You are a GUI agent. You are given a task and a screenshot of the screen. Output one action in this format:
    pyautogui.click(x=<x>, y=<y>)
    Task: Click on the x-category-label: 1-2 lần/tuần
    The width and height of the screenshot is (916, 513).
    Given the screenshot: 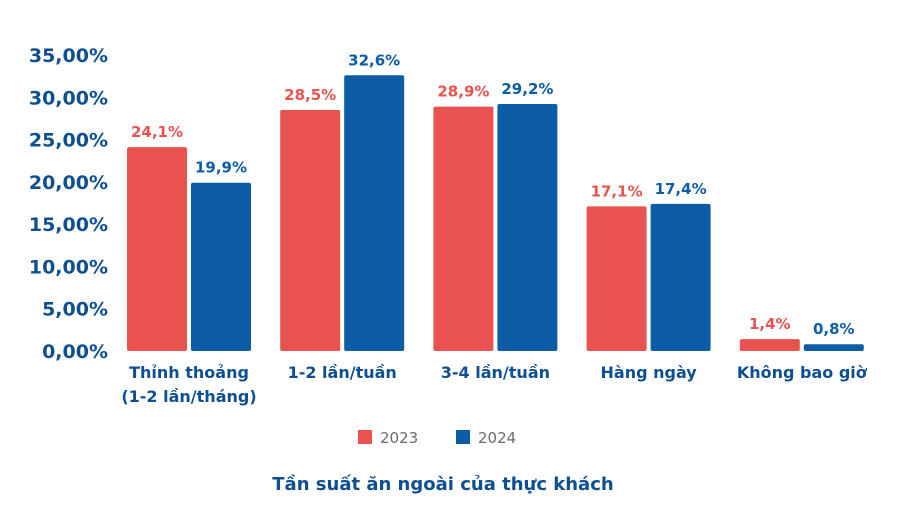 What is the action you would take?
    pyautogui.click(x=342, y=372)
    